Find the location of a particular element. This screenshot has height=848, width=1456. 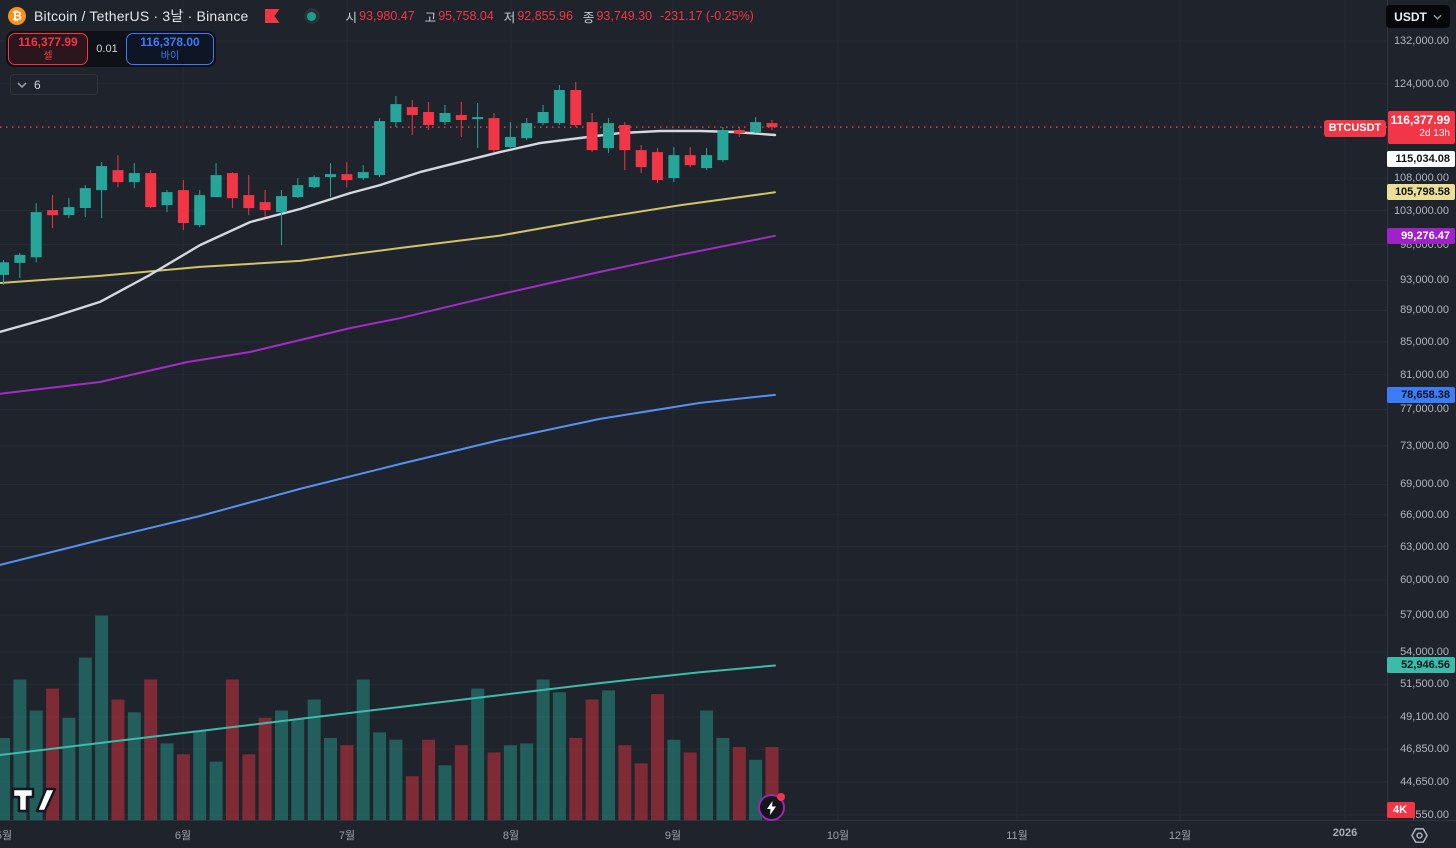

sell-price: 116,377.99 is located at coordinates (48, 42).